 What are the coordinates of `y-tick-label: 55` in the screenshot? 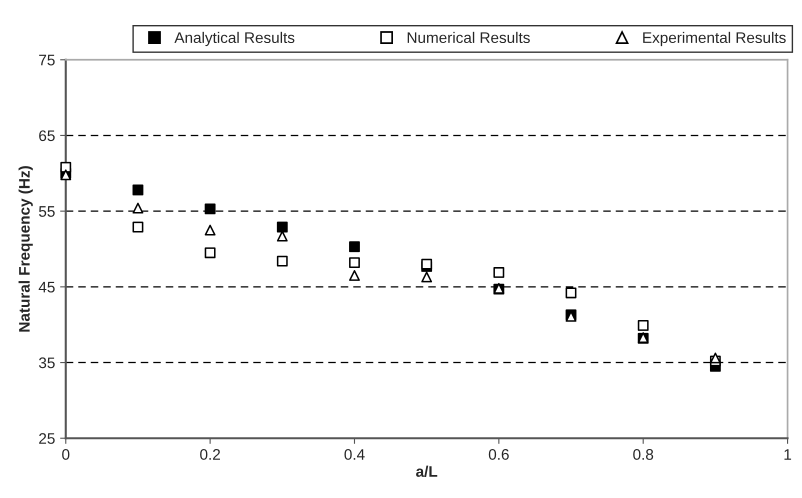 It's located at (46, 211).